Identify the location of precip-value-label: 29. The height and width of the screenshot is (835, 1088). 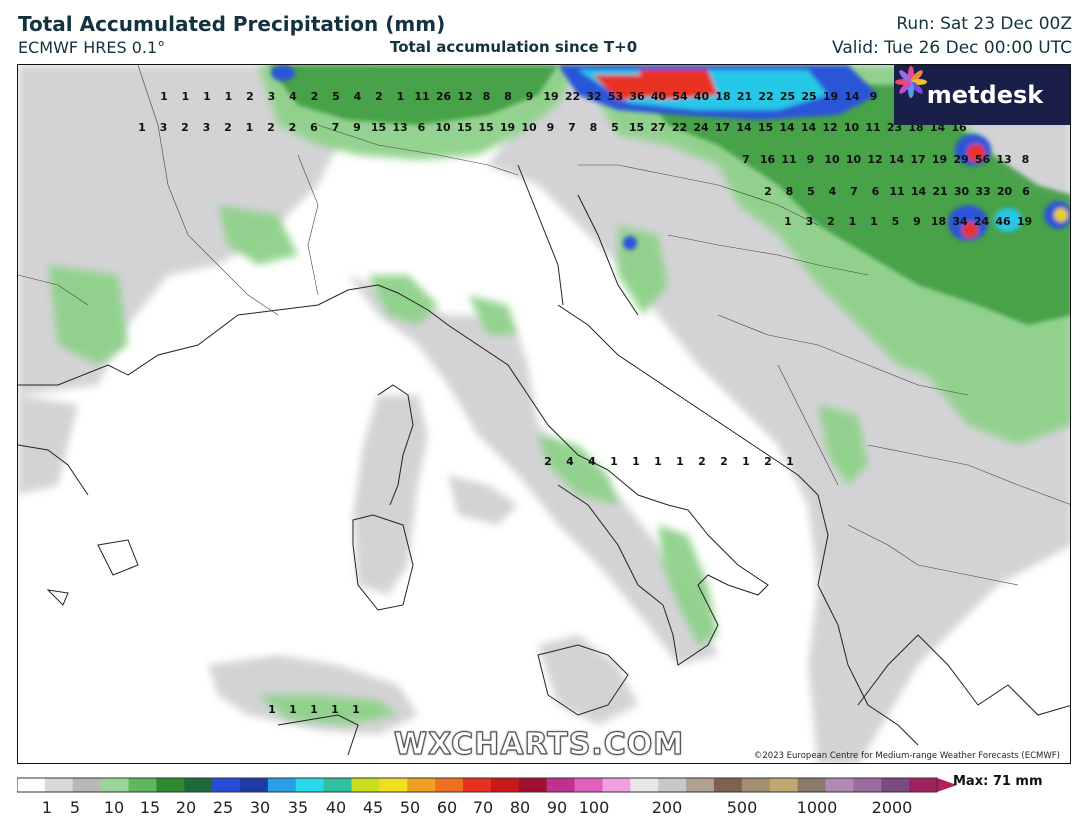
(960, 159).